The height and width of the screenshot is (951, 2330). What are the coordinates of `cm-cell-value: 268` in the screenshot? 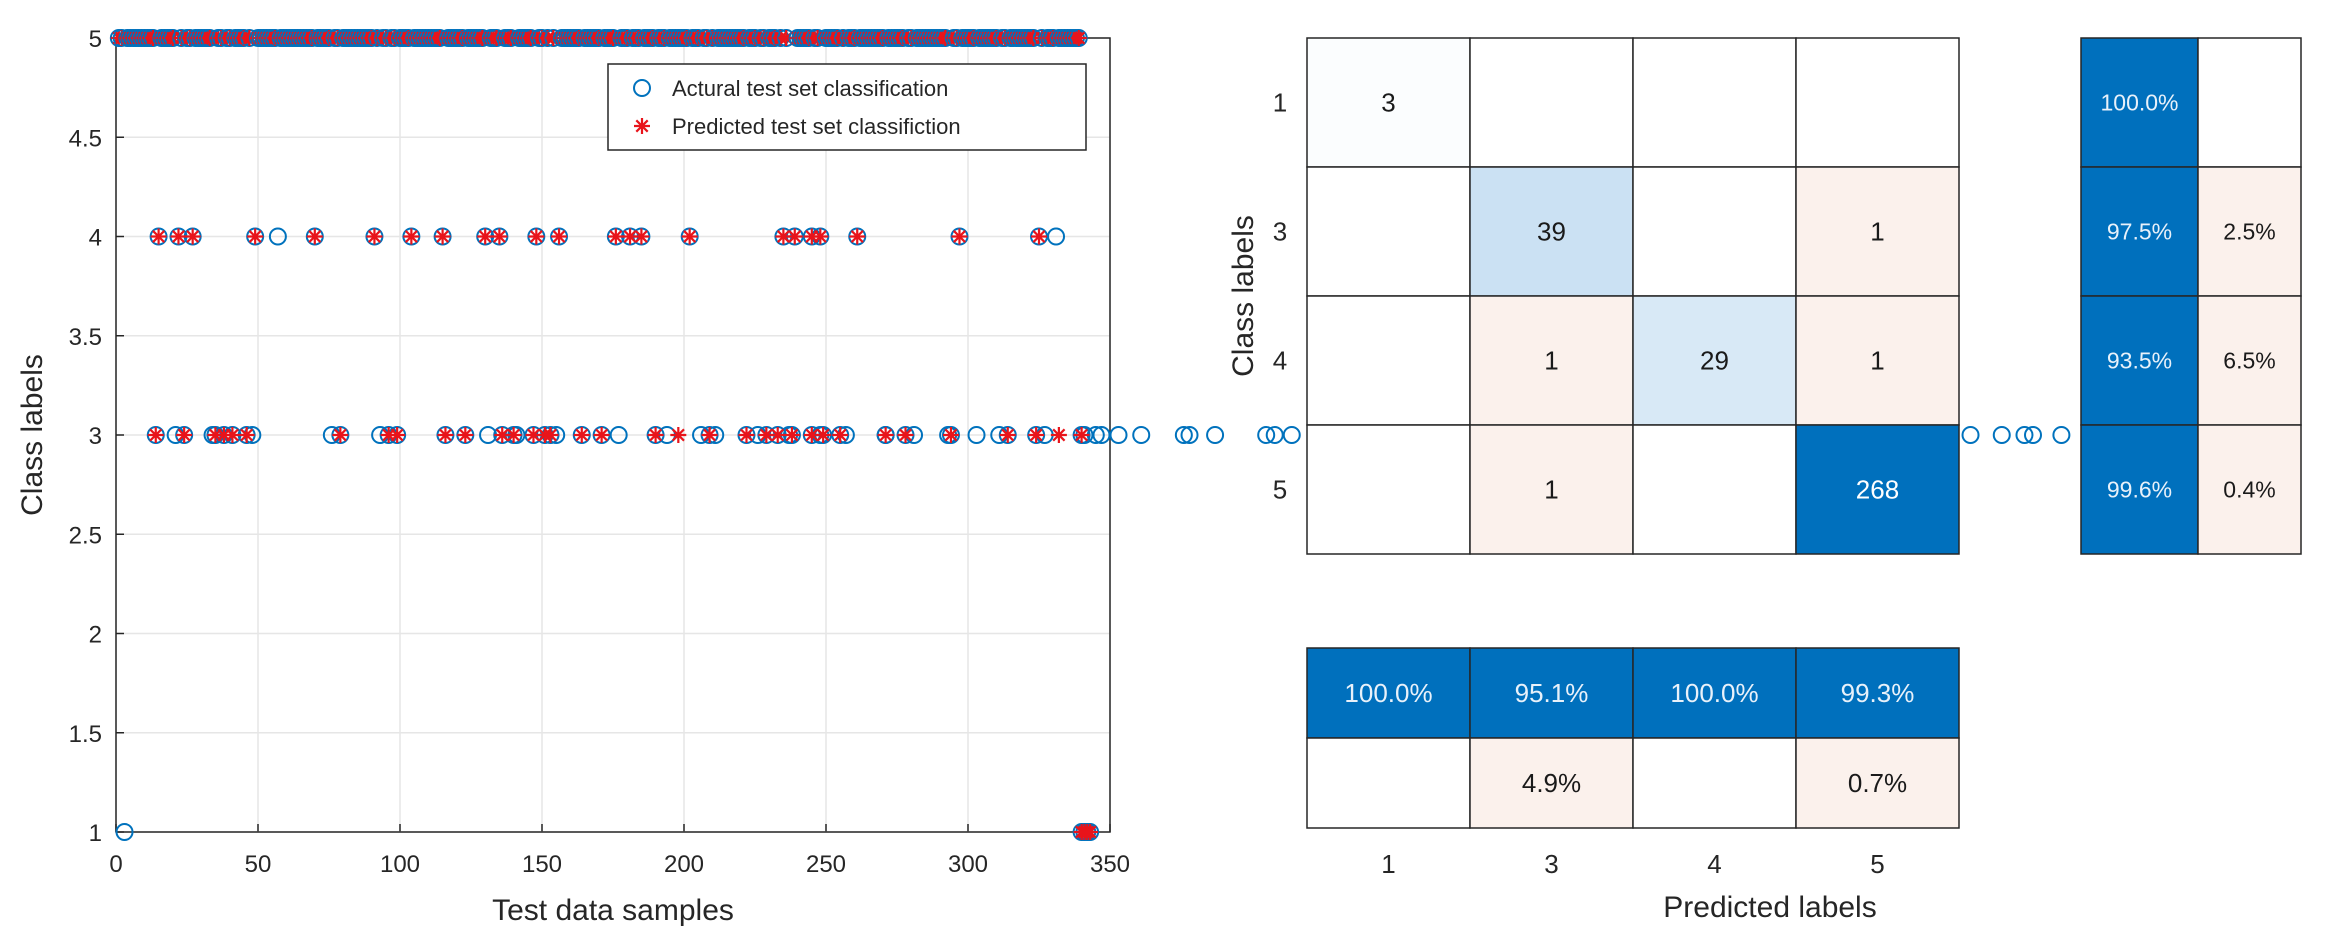 It's located at (1877, 490).